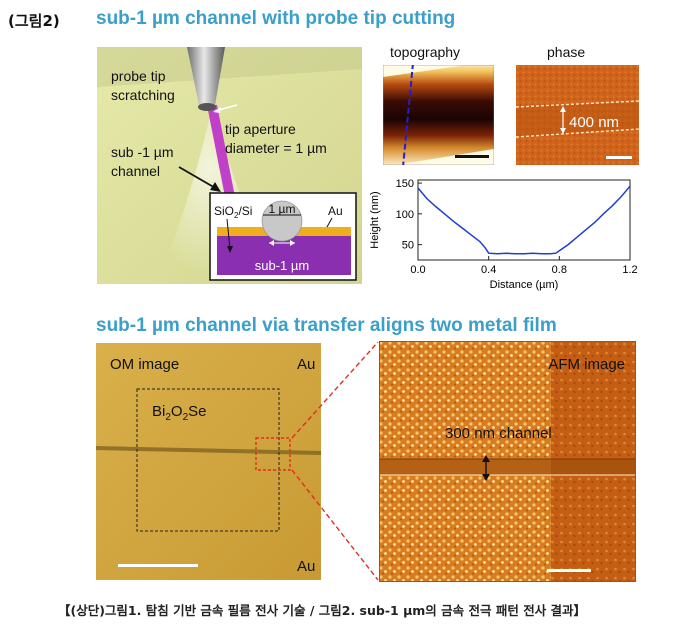 The height and width of the screenshot is (626, 687). I want to click on inset-substrate-label: SiO2/Si, so click(233, 212).